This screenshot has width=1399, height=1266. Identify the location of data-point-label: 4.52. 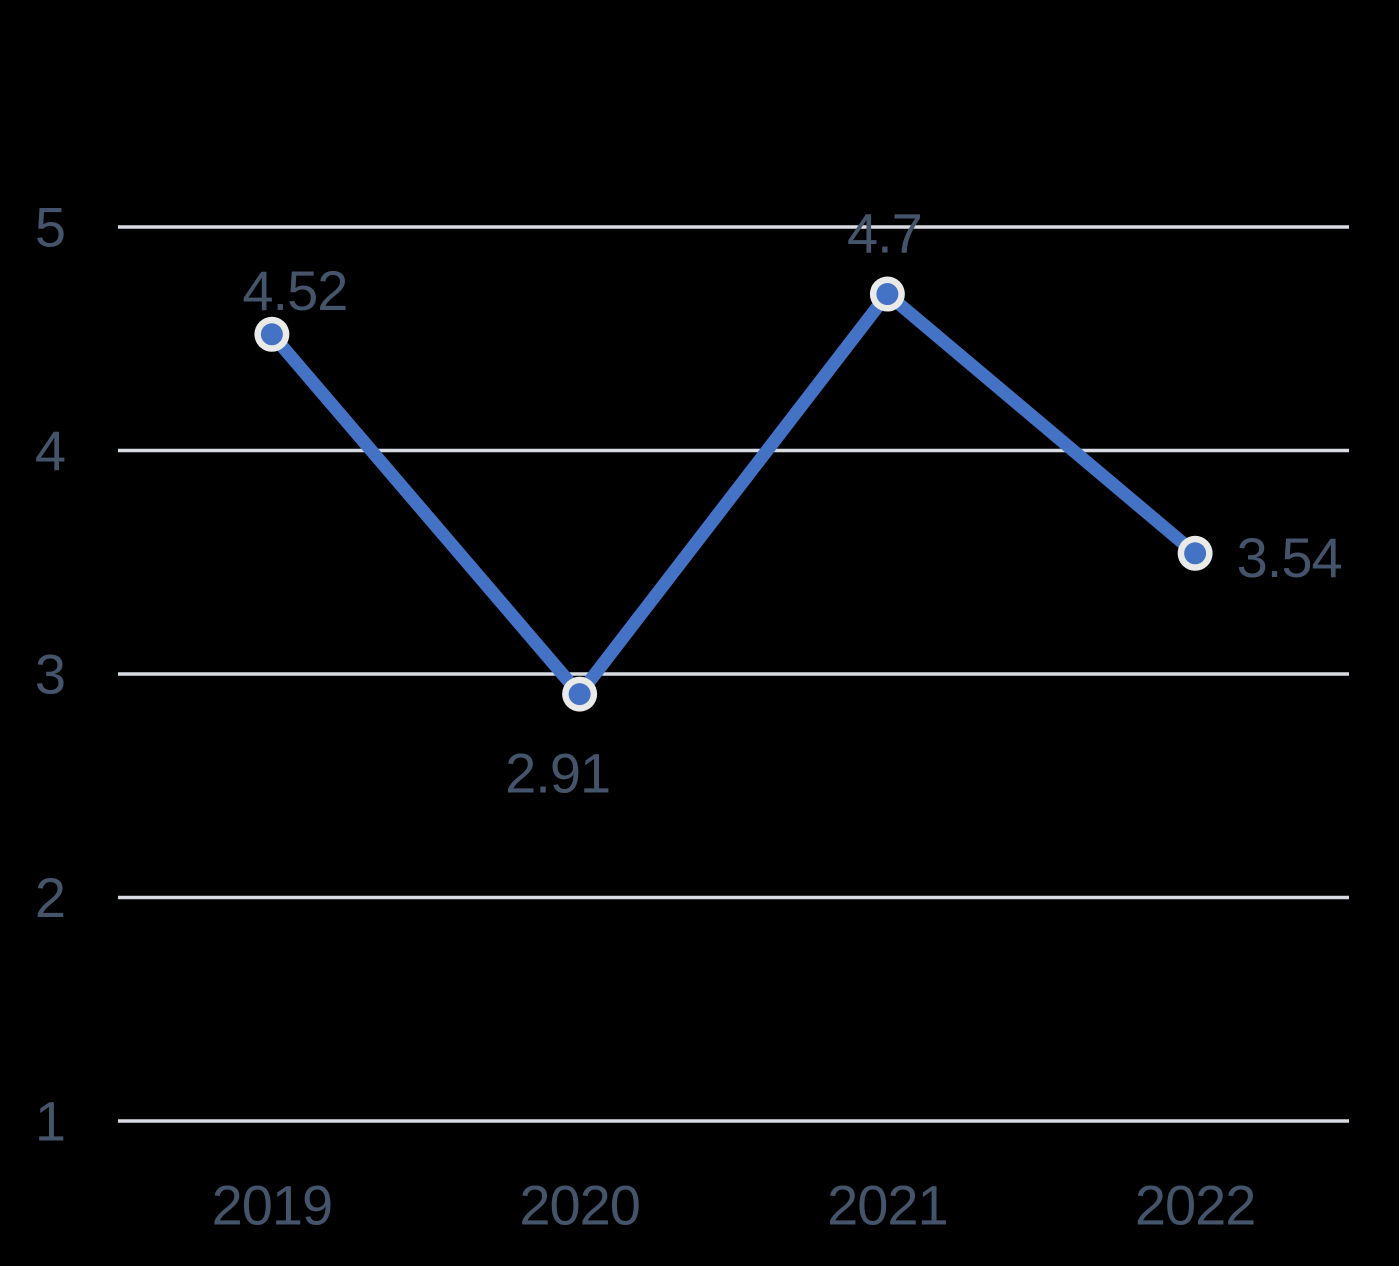
(294, 290).